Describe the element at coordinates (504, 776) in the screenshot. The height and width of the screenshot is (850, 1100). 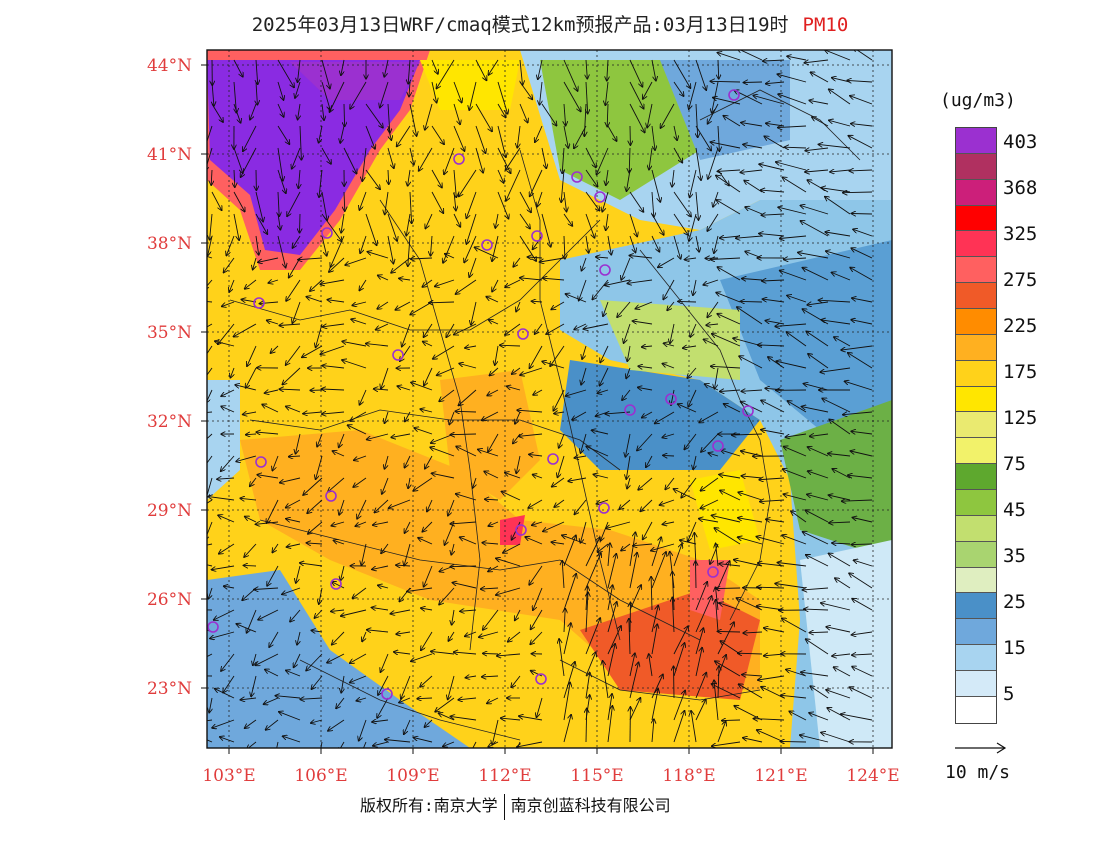
I see `lon-label: 112°E` at that location.